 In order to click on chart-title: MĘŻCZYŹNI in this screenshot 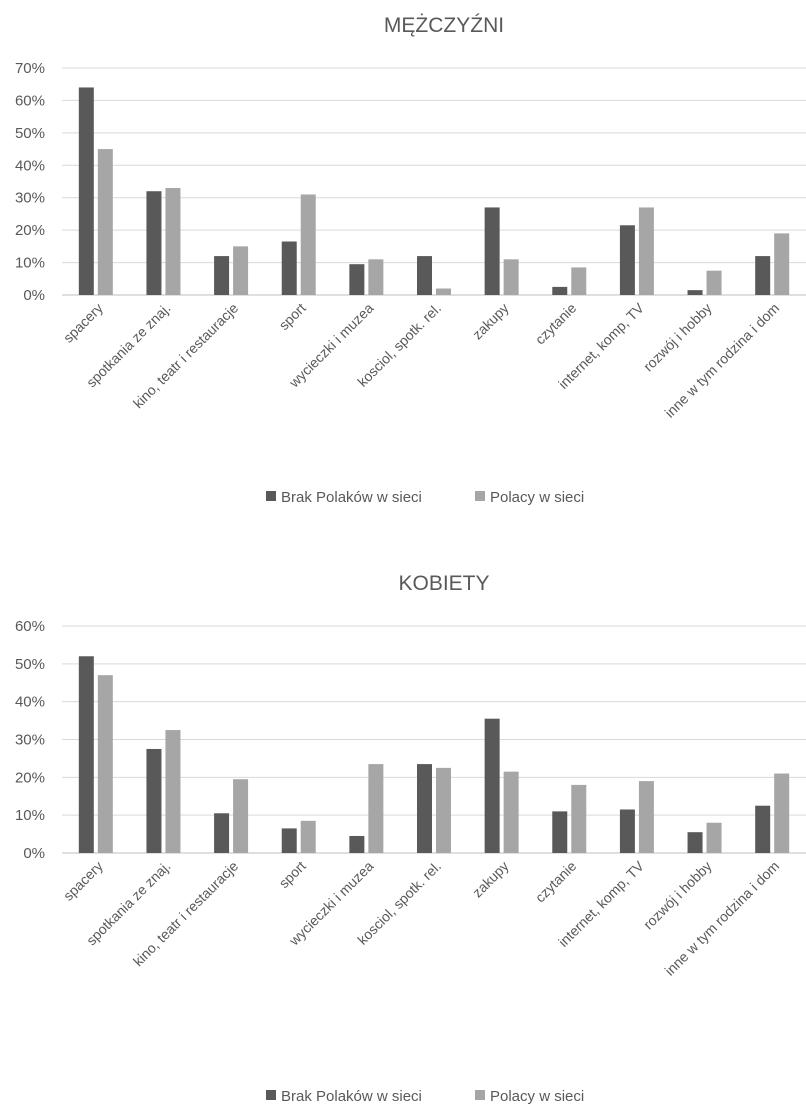, I will do `click(444, 25)`.